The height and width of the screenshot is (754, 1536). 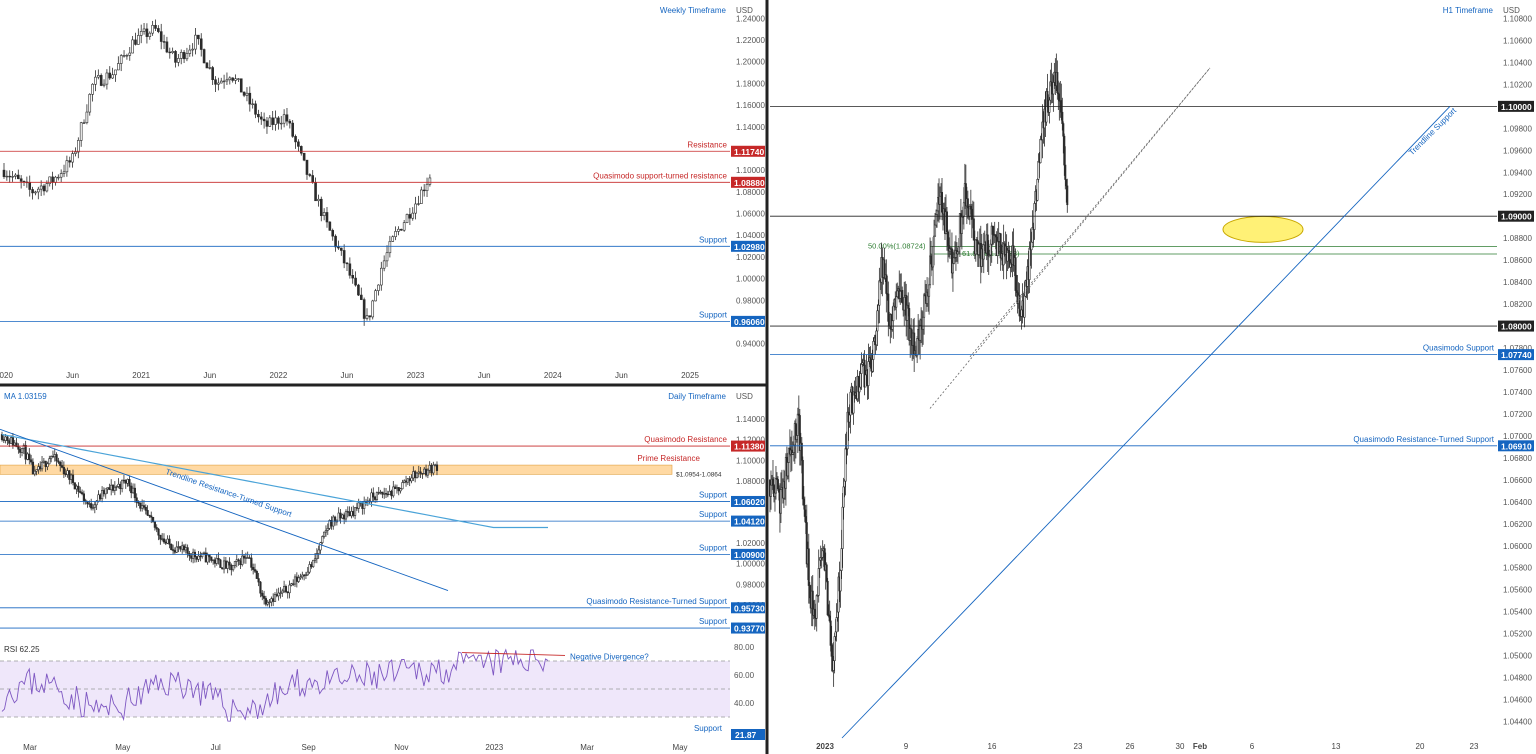 What do you see at coordinates (1252, 746) in the screenshot?
I see `x-tick-label: 6` at bounding box center [1252, 746].